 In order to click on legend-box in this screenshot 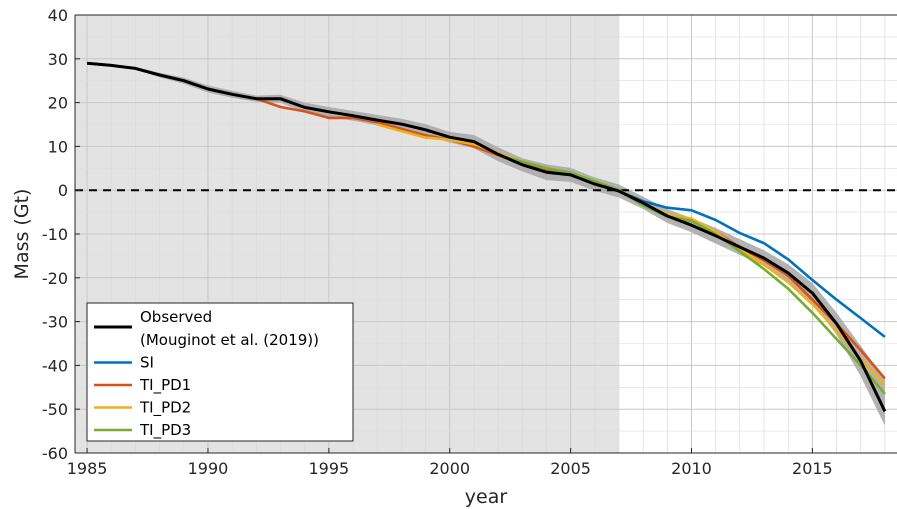, I will do `click(220, 372)`.